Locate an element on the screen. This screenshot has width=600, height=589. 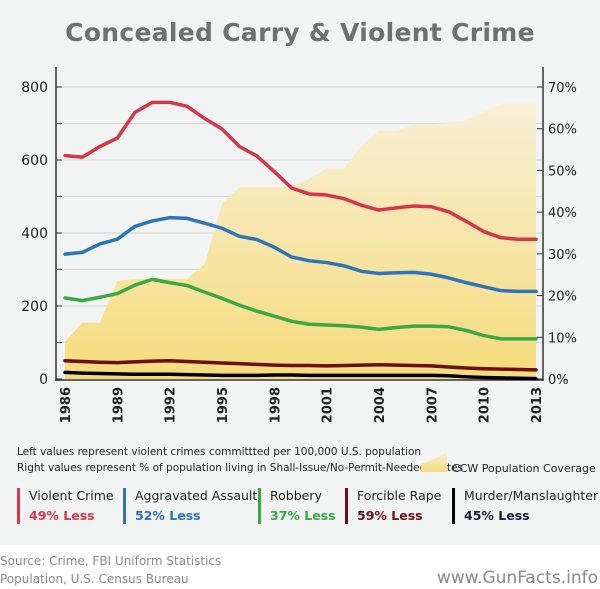
source-line-2: Population, U.S. Census Bureau is located at coordinates (94, 579).